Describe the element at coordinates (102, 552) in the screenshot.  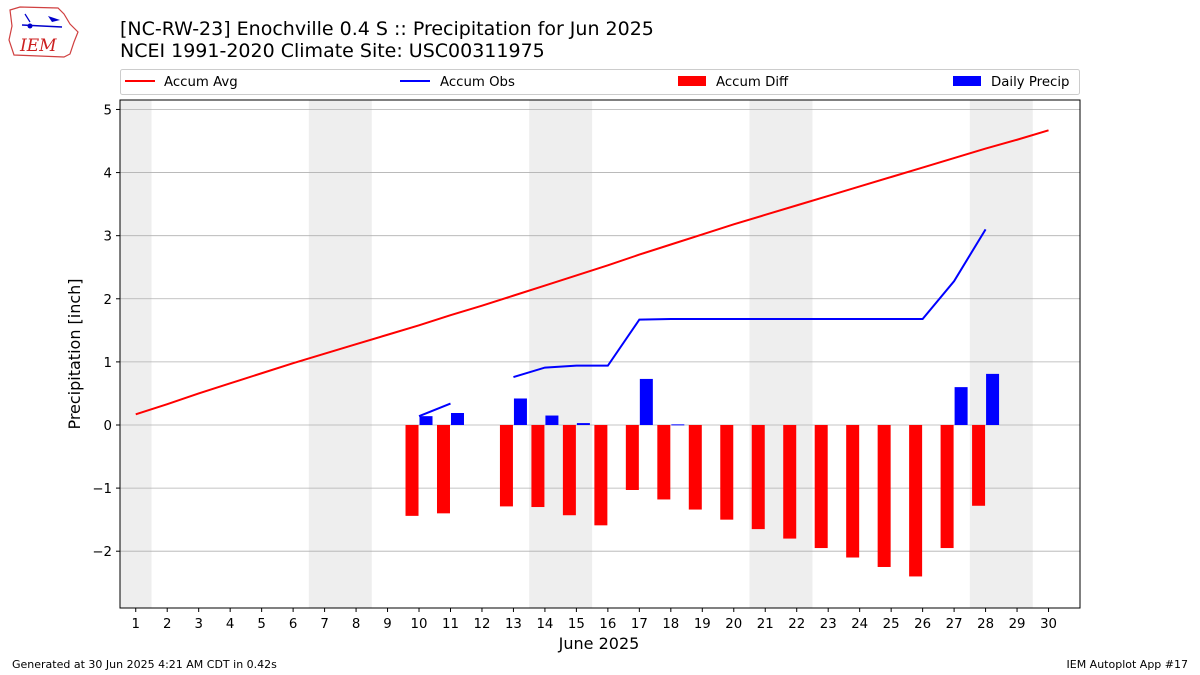
I see `y-tick-label: −2` at that location.